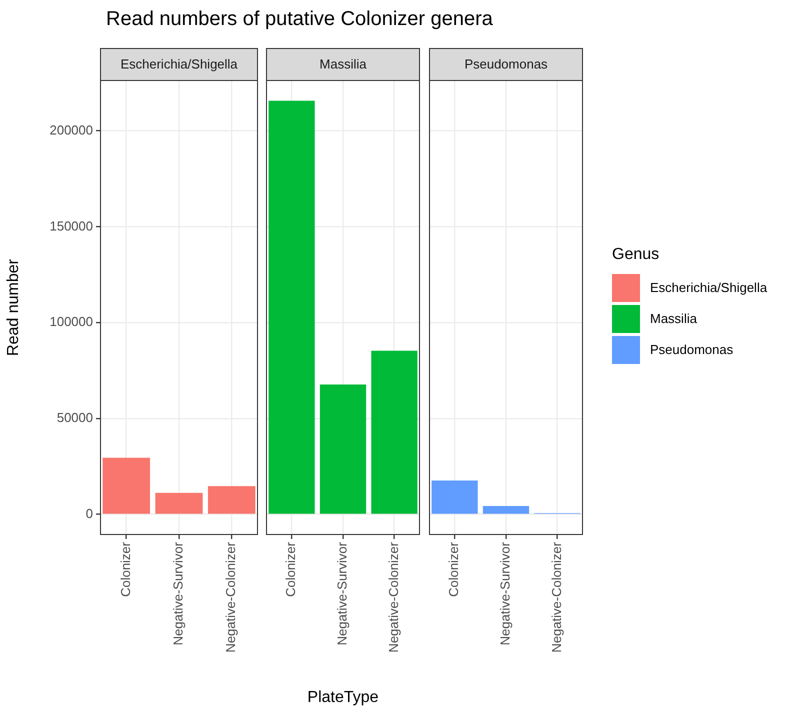 This screenshot has width=806, height=711. I want to click on chart-subtitle: Escherichia/Shigella, so click(179, 64).